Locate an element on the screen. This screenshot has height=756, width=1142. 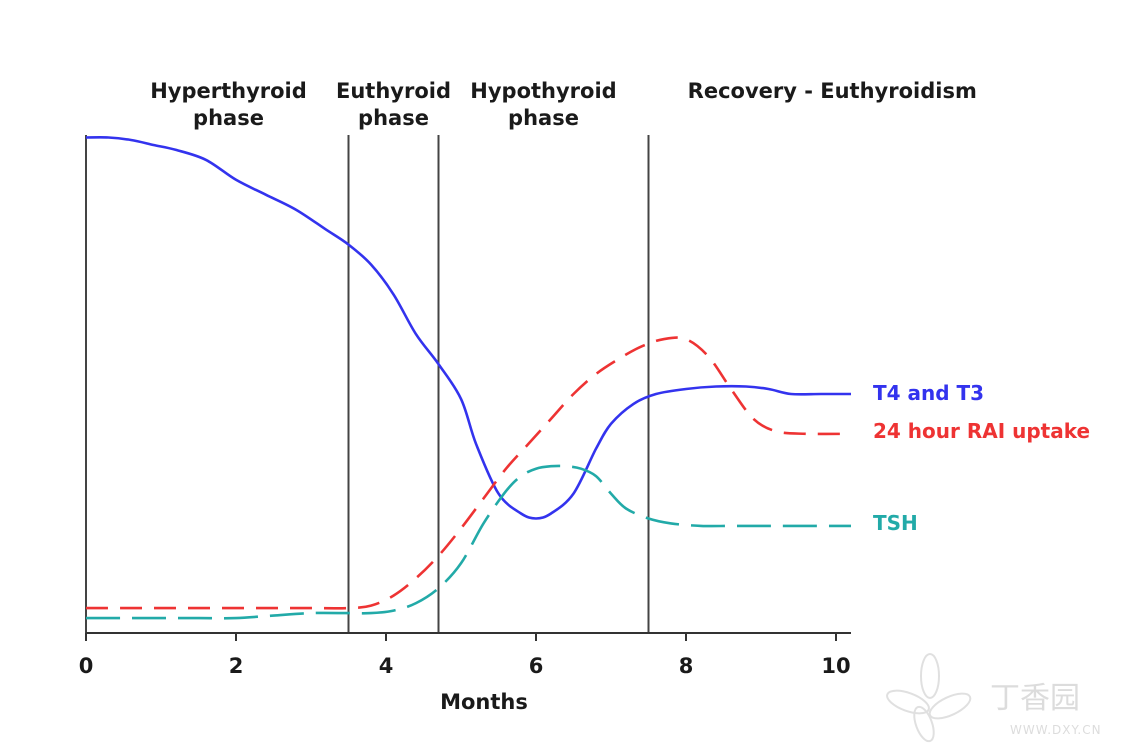
watermark-text: 丁香园 is located at coordinates (1035, 698).